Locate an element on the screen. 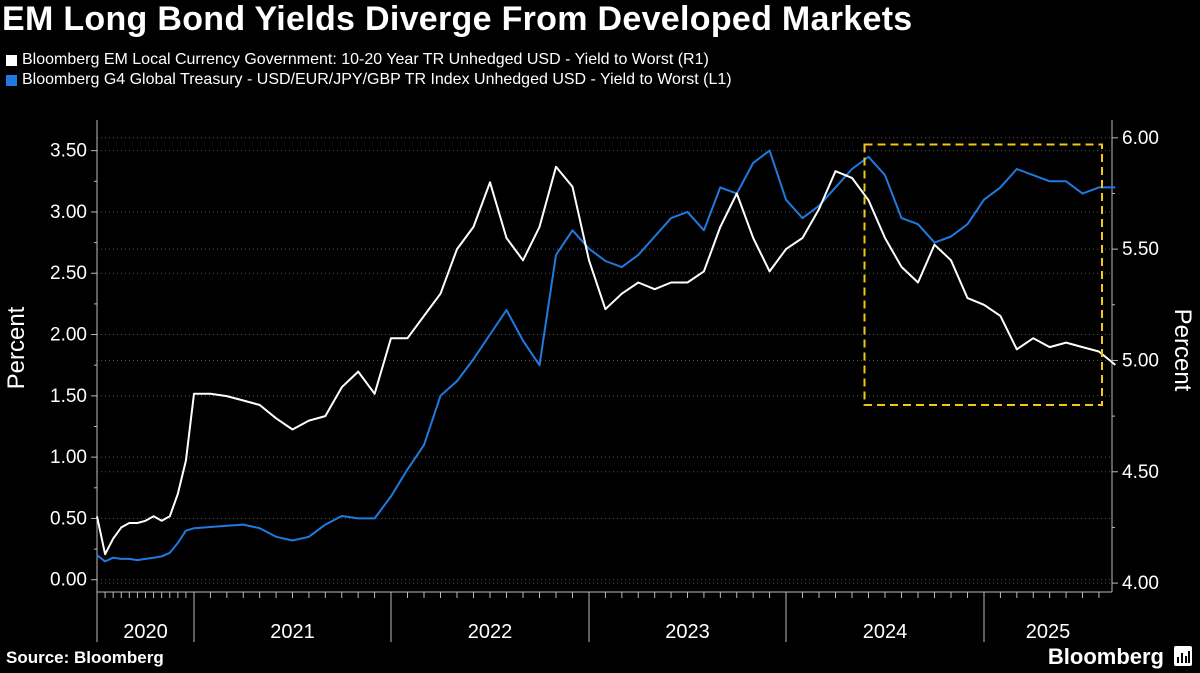 The height and width of the screenshot is (673, 1200). y-axis-label-right: Percent is located at coordinates (1182, 350).